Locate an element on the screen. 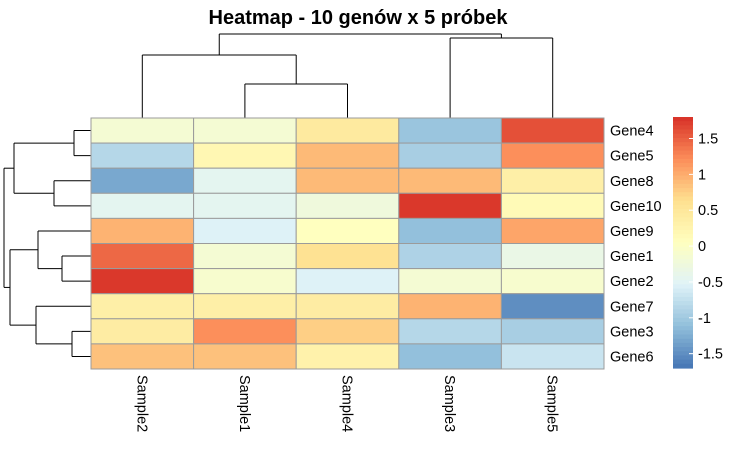 Image resolution: width=732 pixels, height=452 pixels. column-label: Sample2 is located at coordinates (141, 403).